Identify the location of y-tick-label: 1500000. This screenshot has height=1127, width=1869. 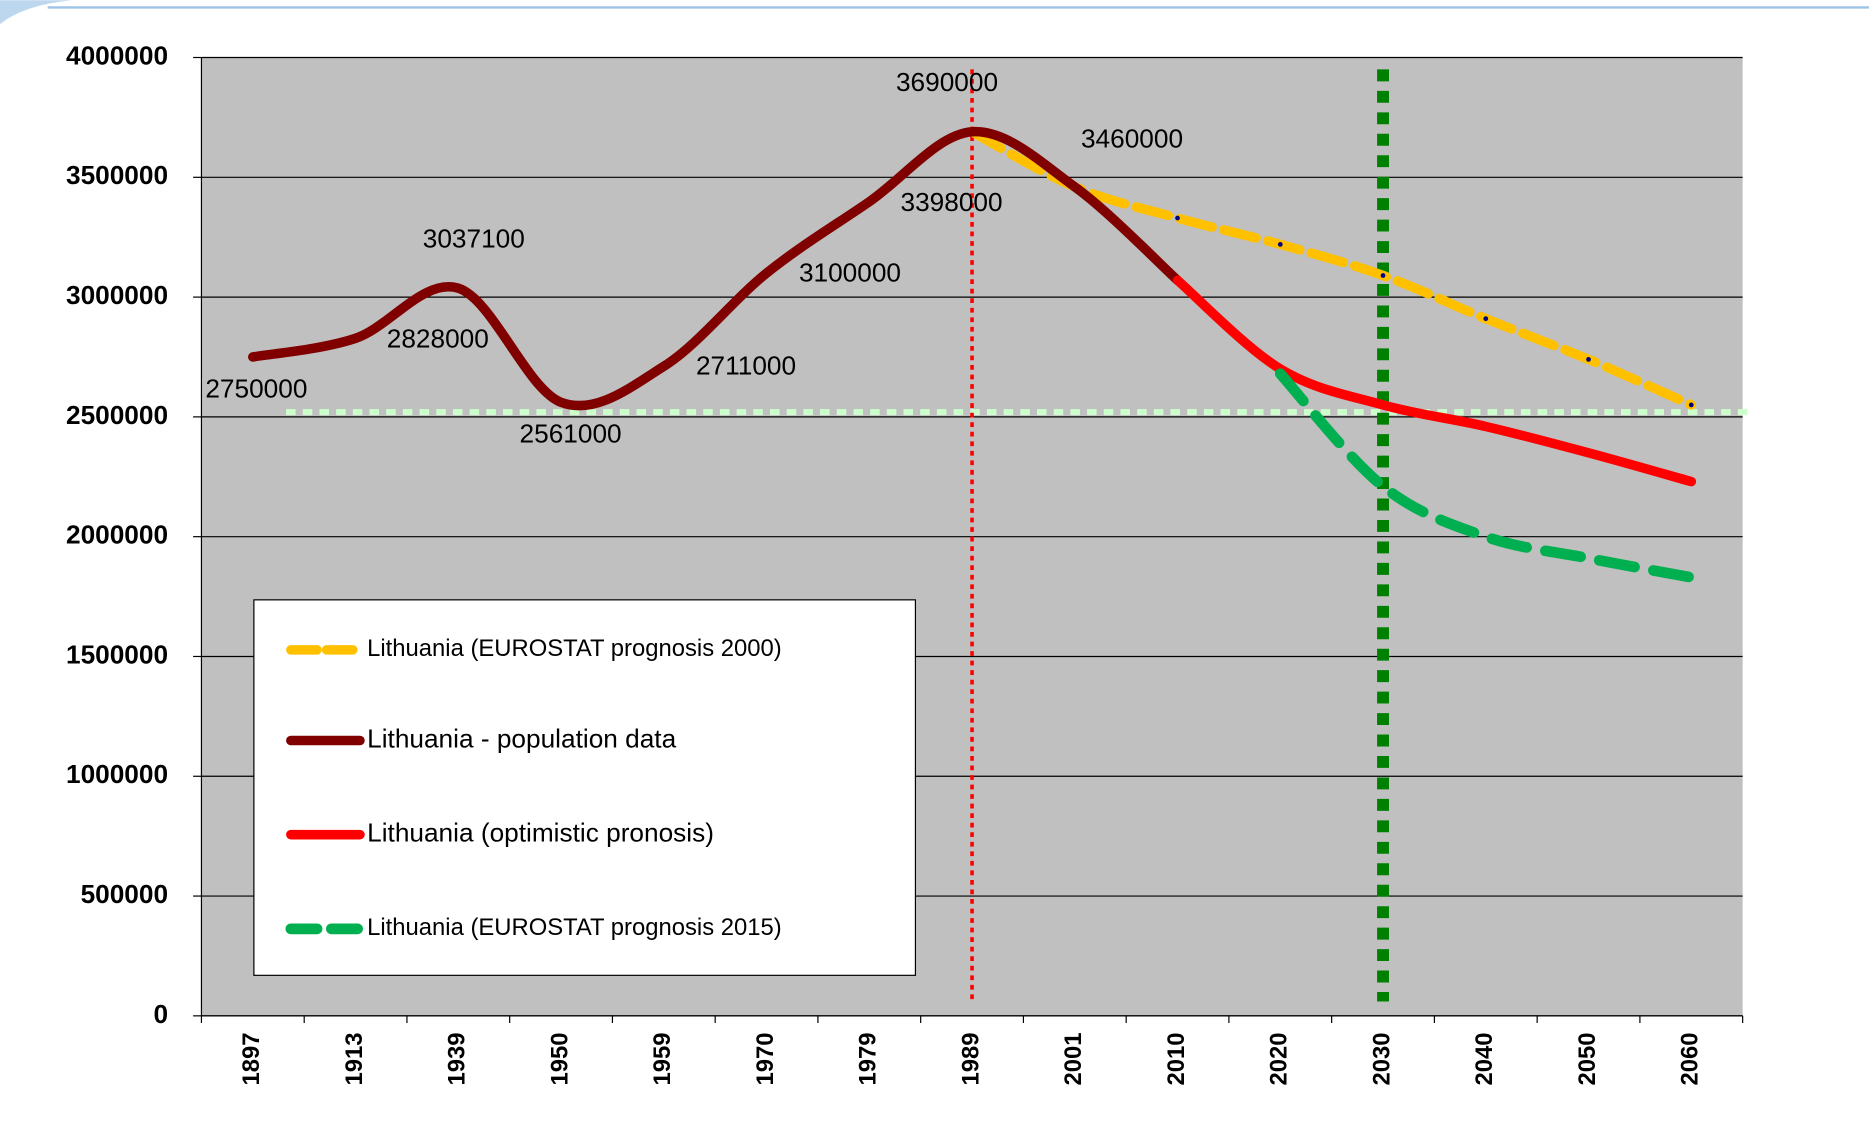
(117, 654).